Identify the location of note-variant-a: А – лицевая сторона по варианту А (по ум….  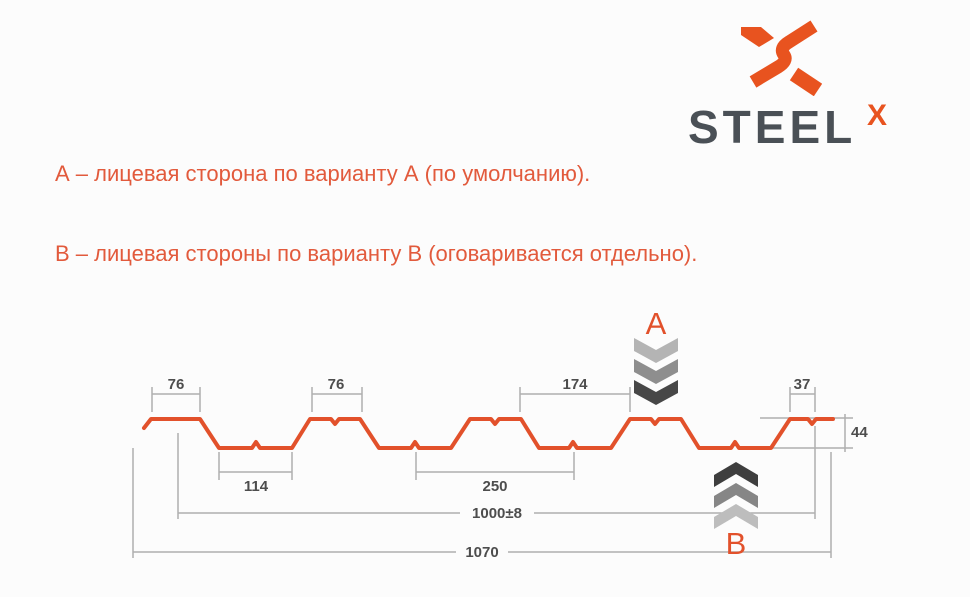
(323, 173).